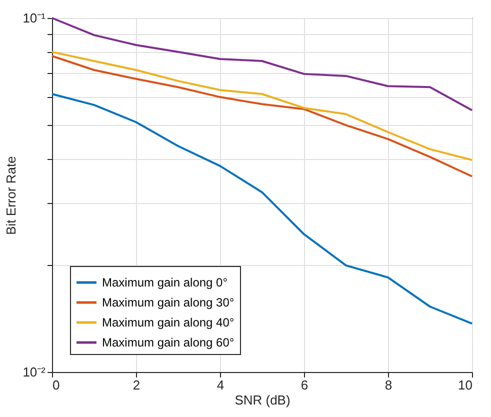 The image size is (491, 417). What do you see at coordinates (168, 343) in the screenshot?
I see `legend-label: Maximum gain along 60°` at bounding box center [168, 343].